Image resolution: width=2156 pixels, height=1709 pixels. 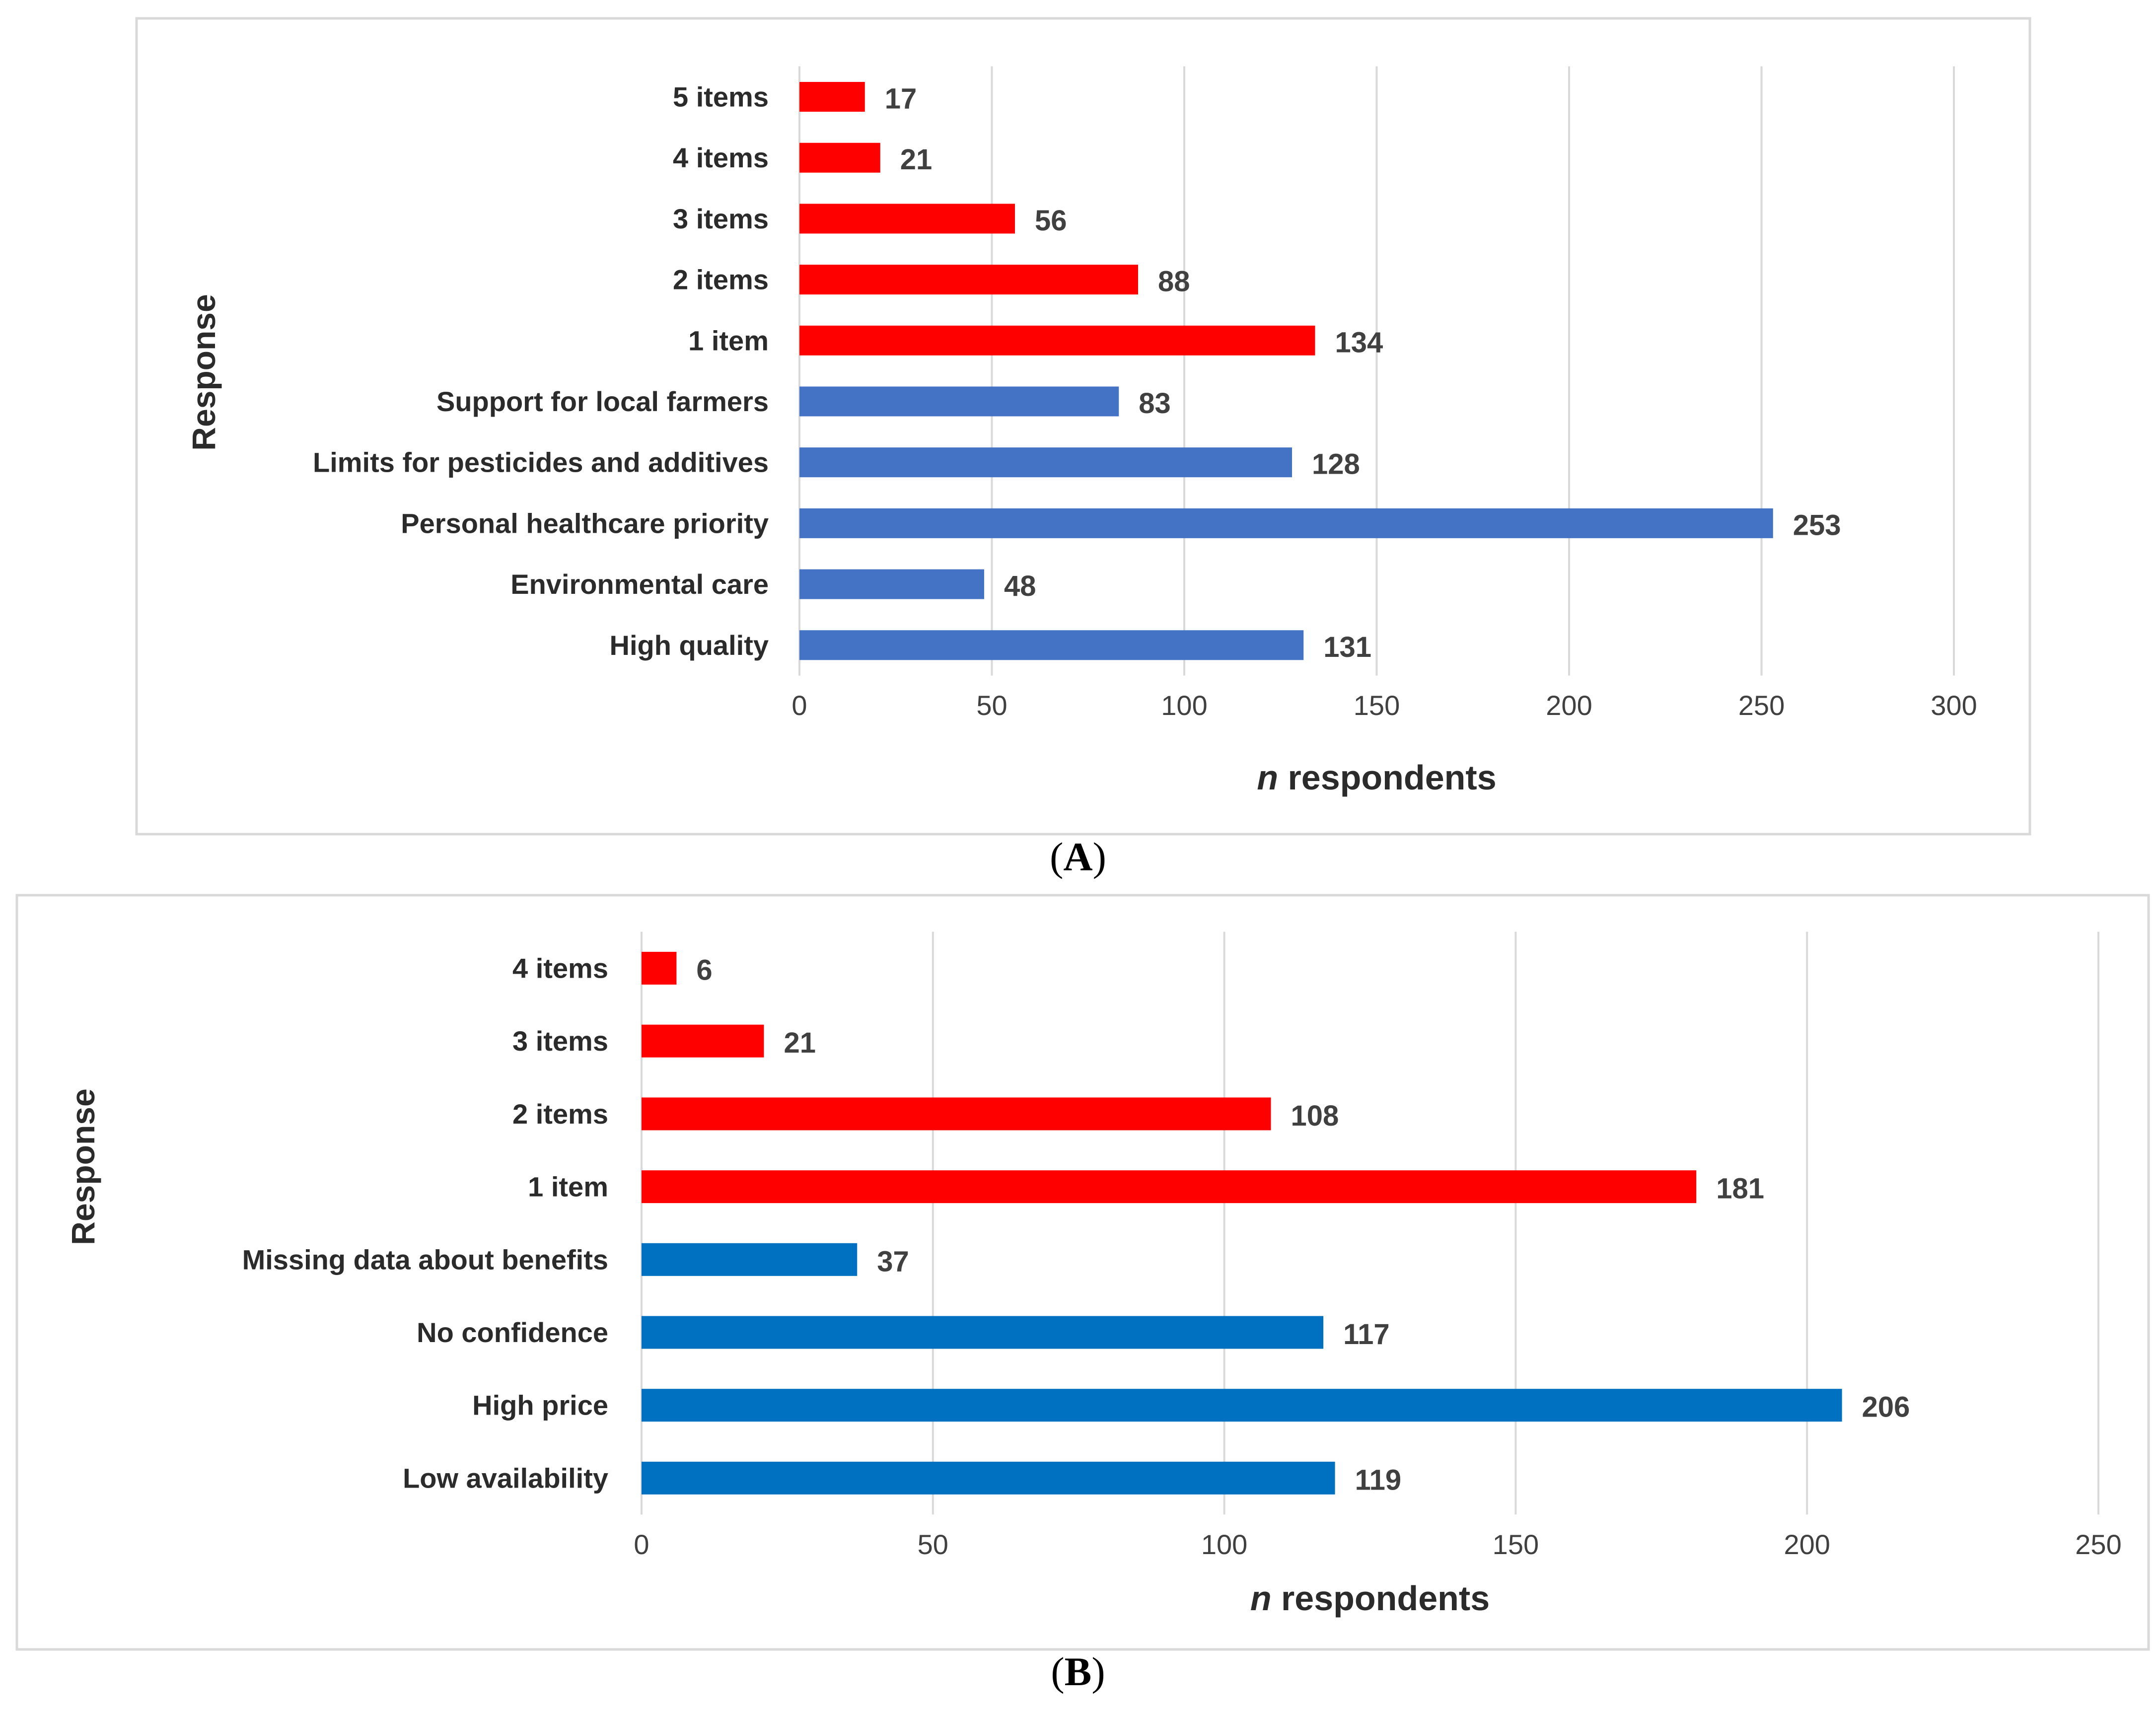 I want to click on data-label: 37, so click(x=893, y=1261).